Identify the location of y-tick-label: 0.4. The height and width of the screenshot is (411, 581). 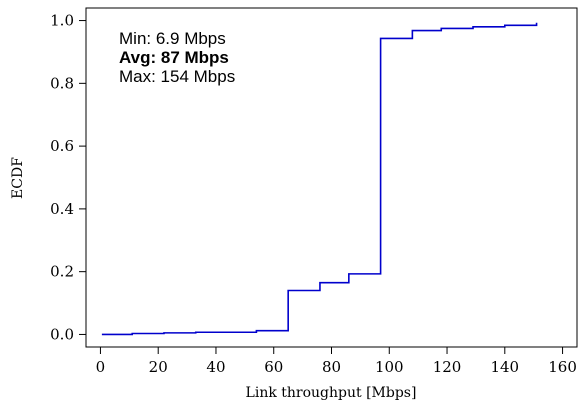
(62, 209).